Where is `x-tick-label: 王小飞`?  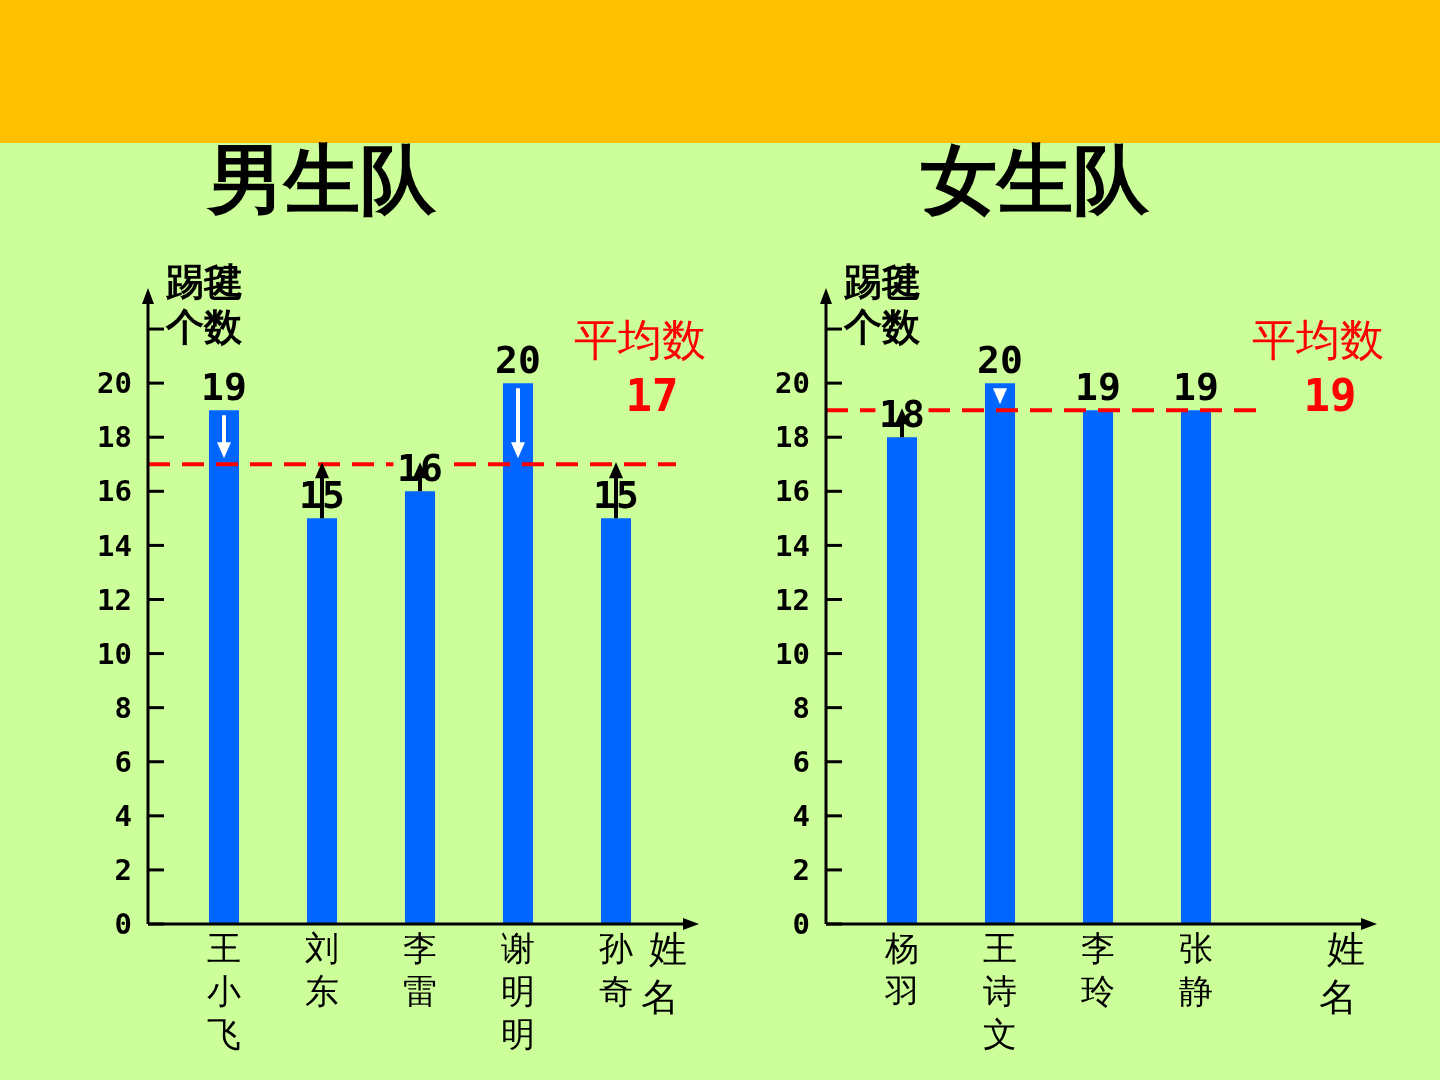 x-tick-label: 王小飞 is located at coordinates (224, 991).